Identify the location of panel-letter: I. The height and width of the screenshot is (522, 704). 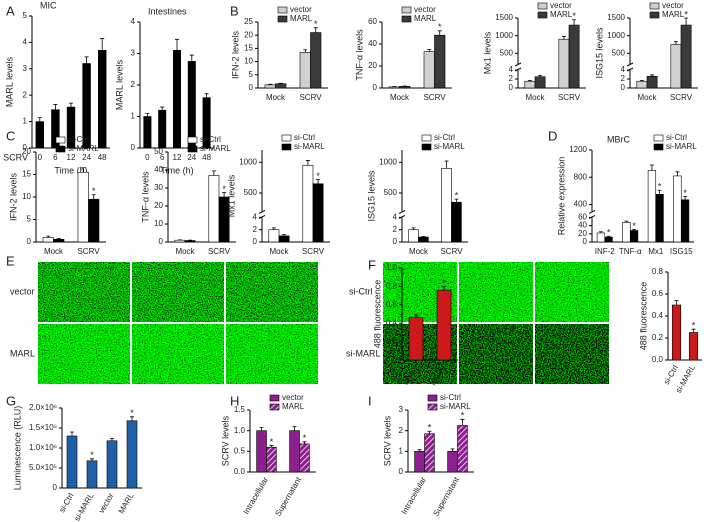
(370, 400).